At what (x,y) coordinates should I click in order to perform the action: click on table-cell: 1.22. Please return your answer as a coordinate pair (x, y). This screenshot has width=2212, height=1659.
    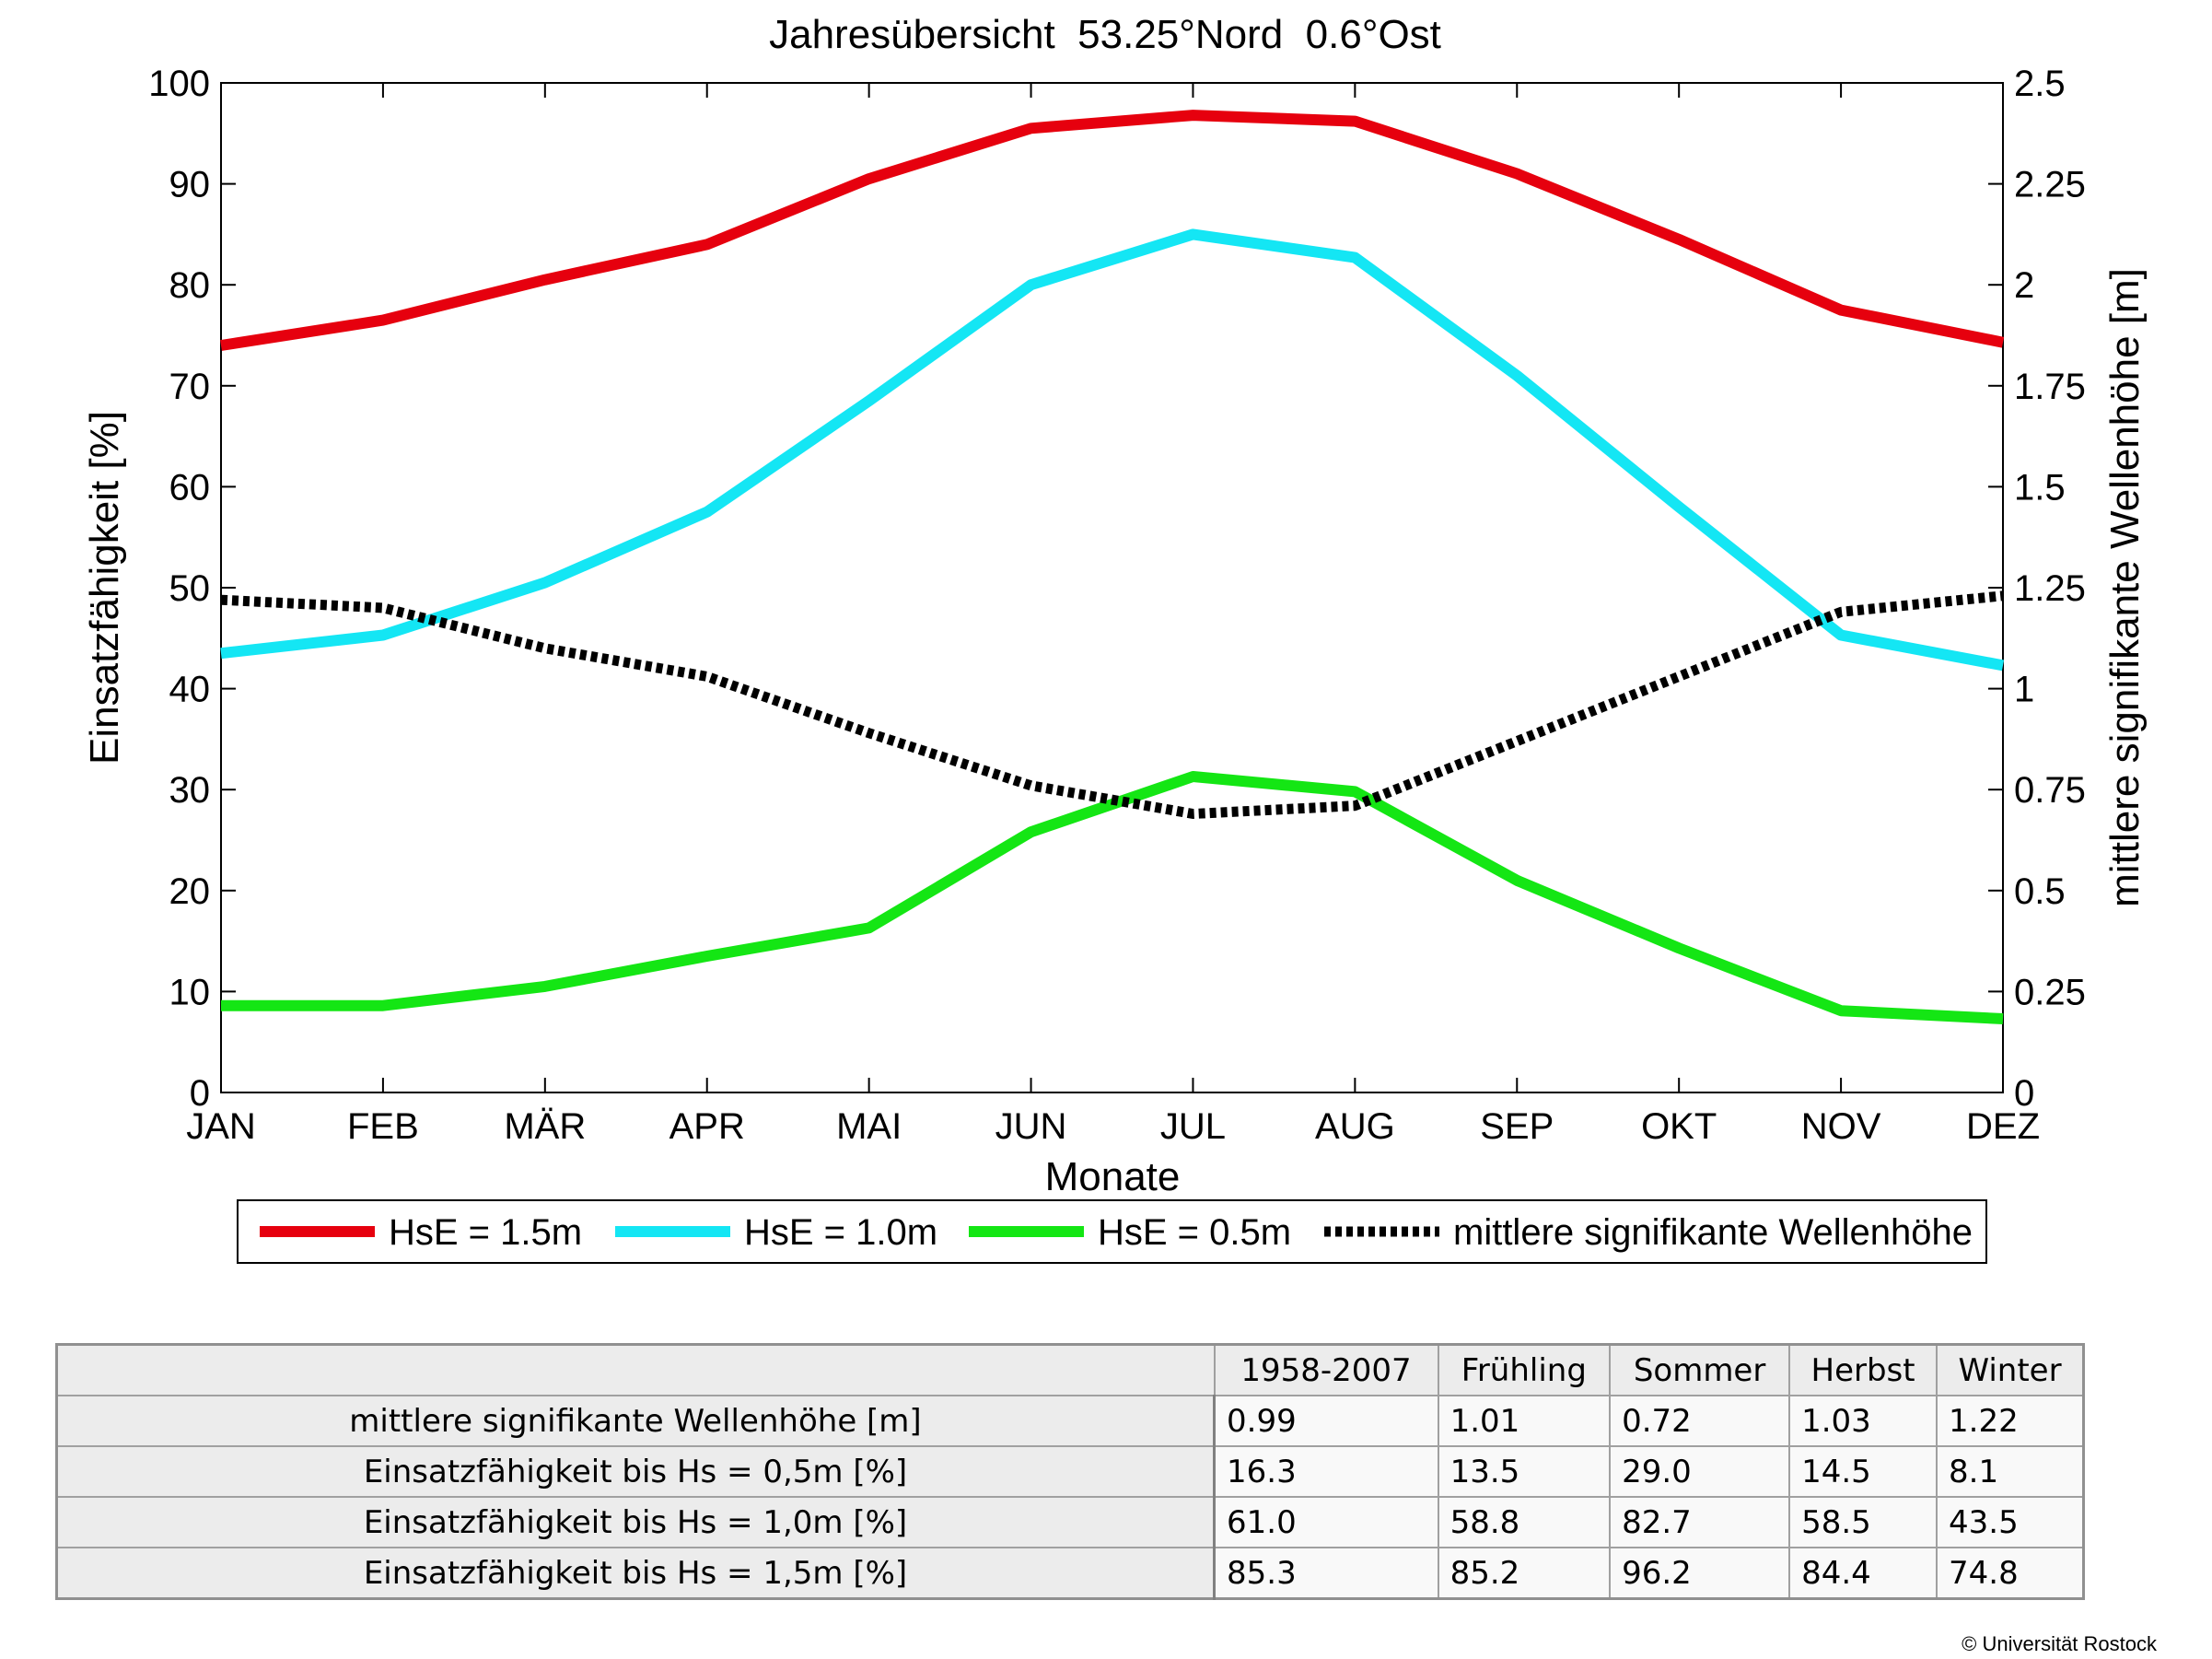
    Looking at the image, I should click on (2011, 1421).